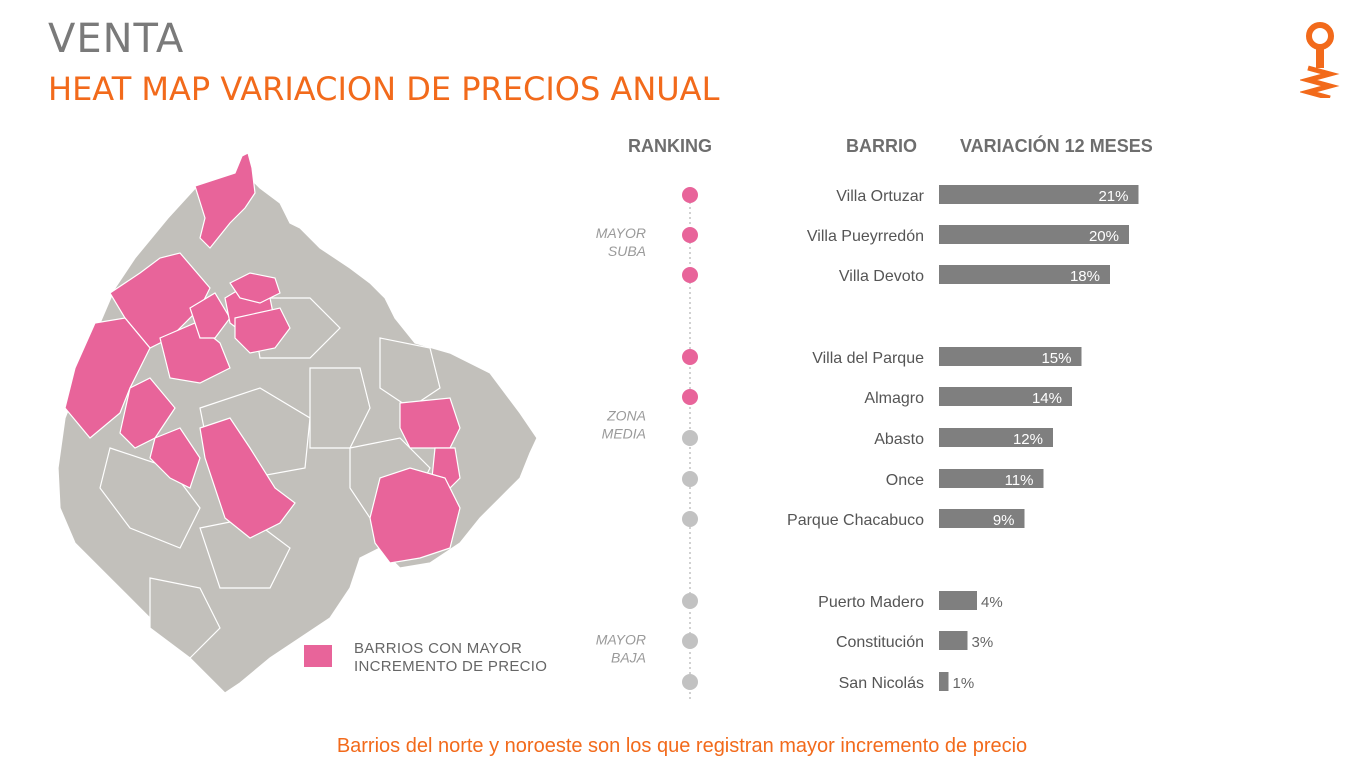  What do you see at coordinates (880, 642) in the screenshot?
I see `barrio-label: Constitución` at bounding box center [880, 642].